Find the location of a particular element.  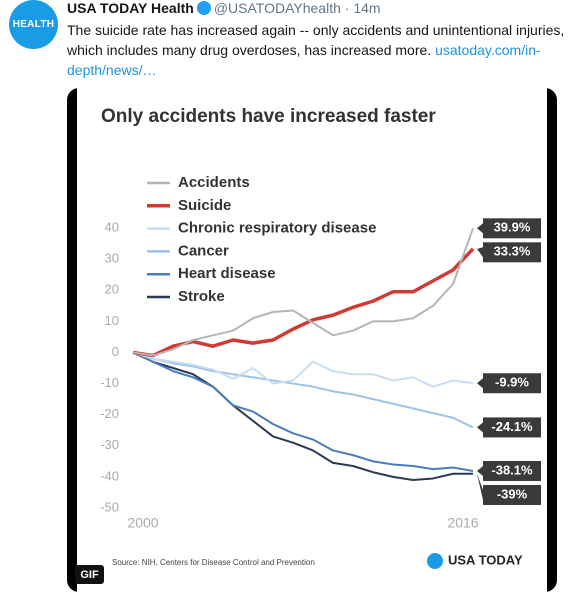

legend-label: Accidents is located at coordinates (214, 182).